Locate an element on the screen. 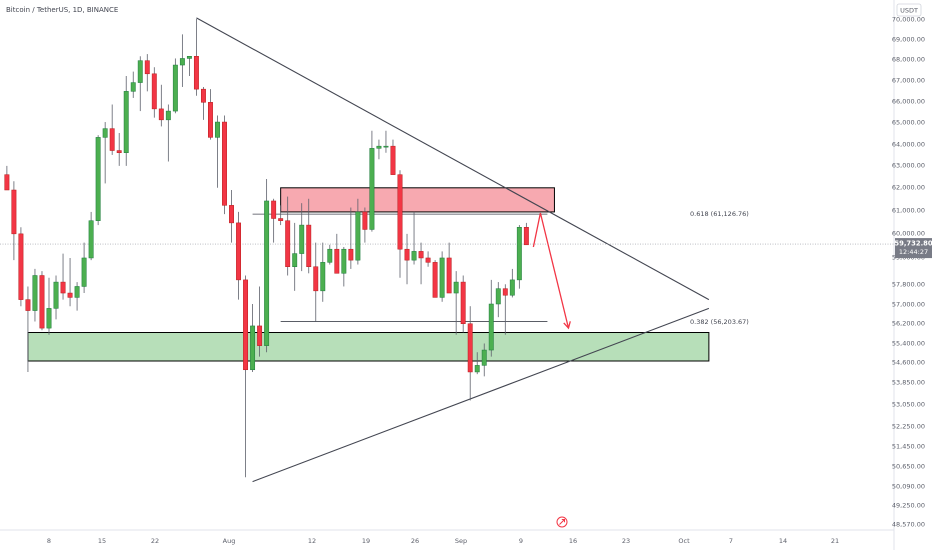  projection-arrow is located at coordinates (551, 271).